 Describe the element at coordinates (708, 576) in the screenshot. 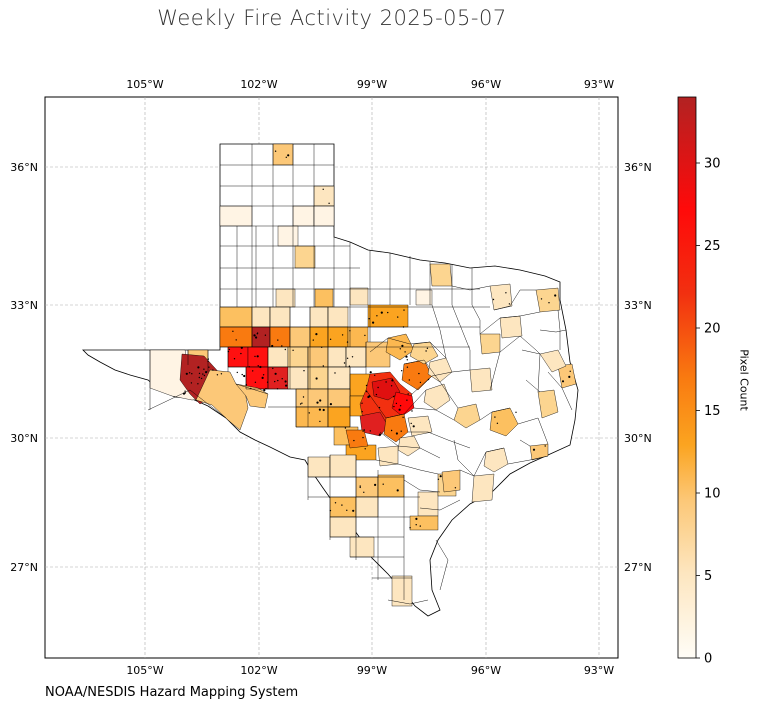

I see `colorbar-tick-label: 5` at that location.